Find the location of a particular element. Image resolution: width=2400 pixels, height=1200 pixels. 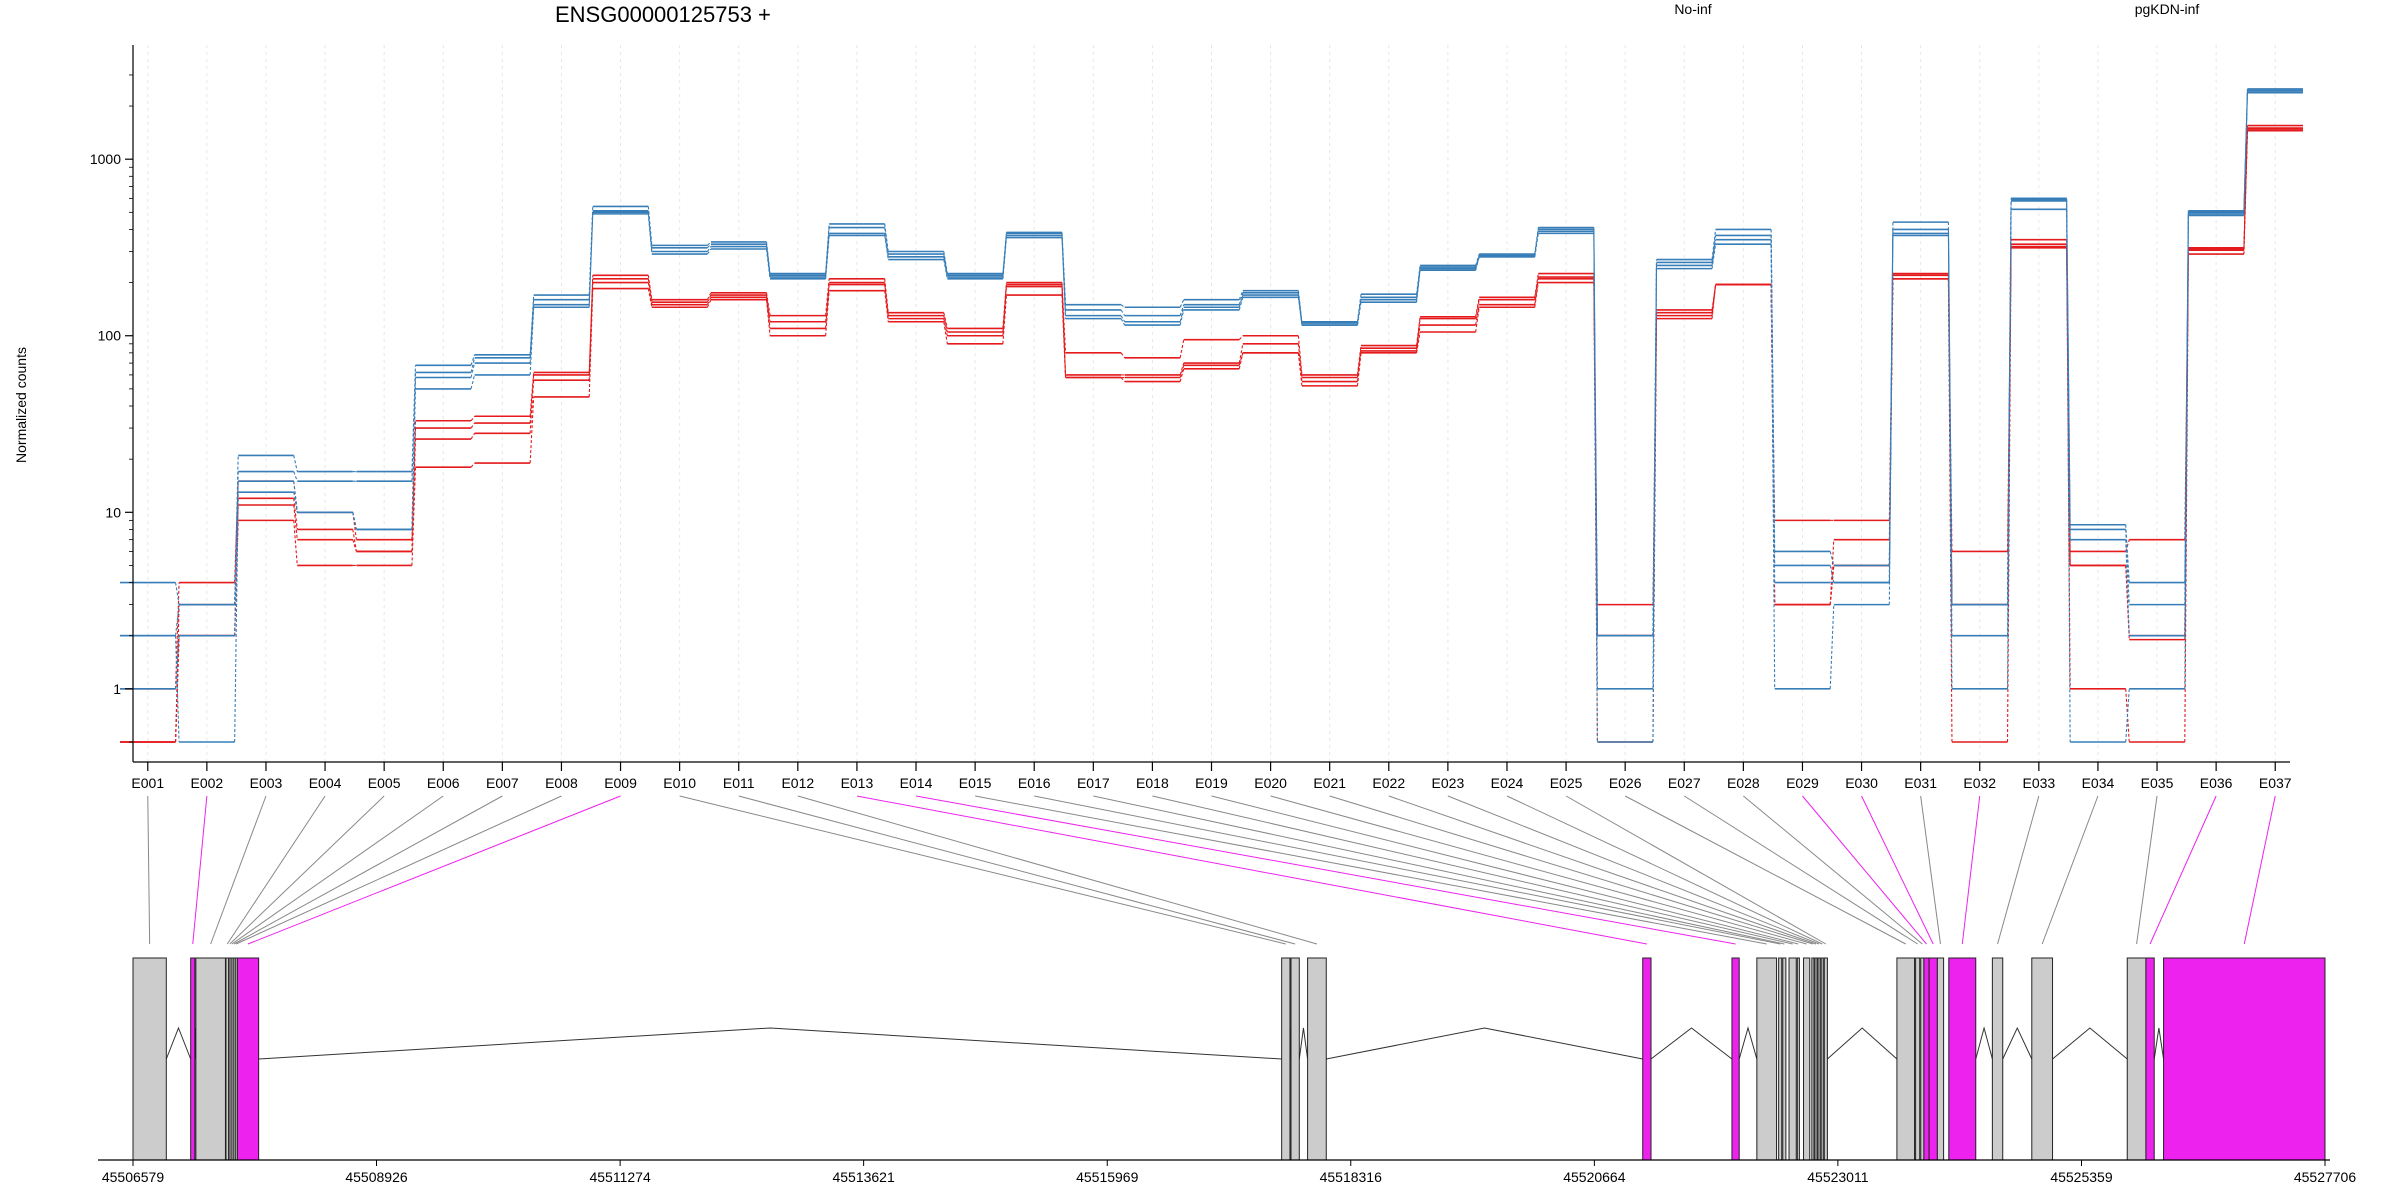

exon-label: E037 is located at coordinates (2275, 783).